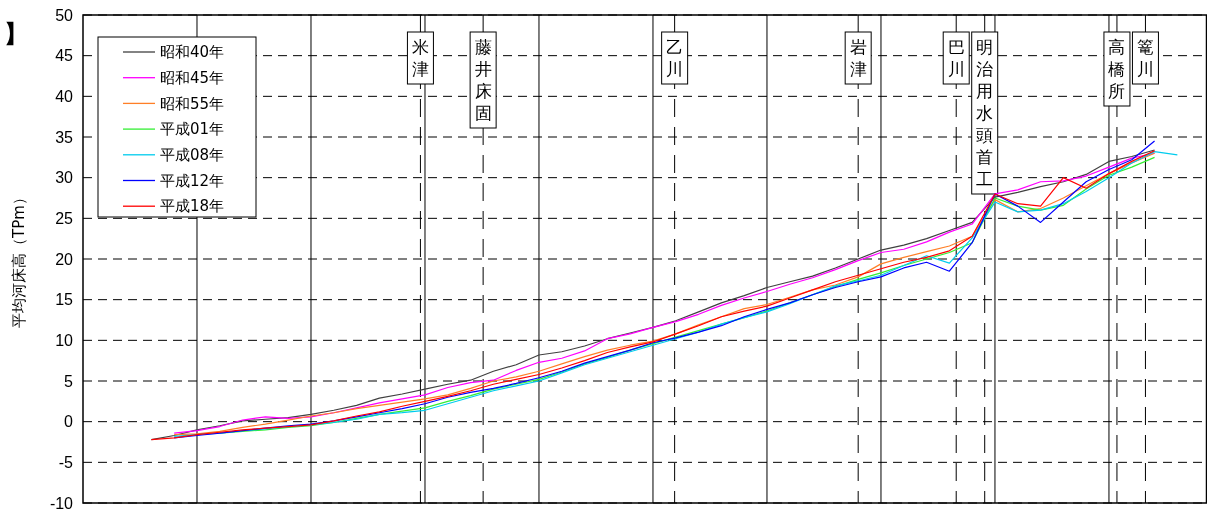 This screenshot has height=512, width=1207. What do you see at coordinates (69, 422) in the screenshot?
I see `y-tick-label: 0` at bounding box center [69, 422].